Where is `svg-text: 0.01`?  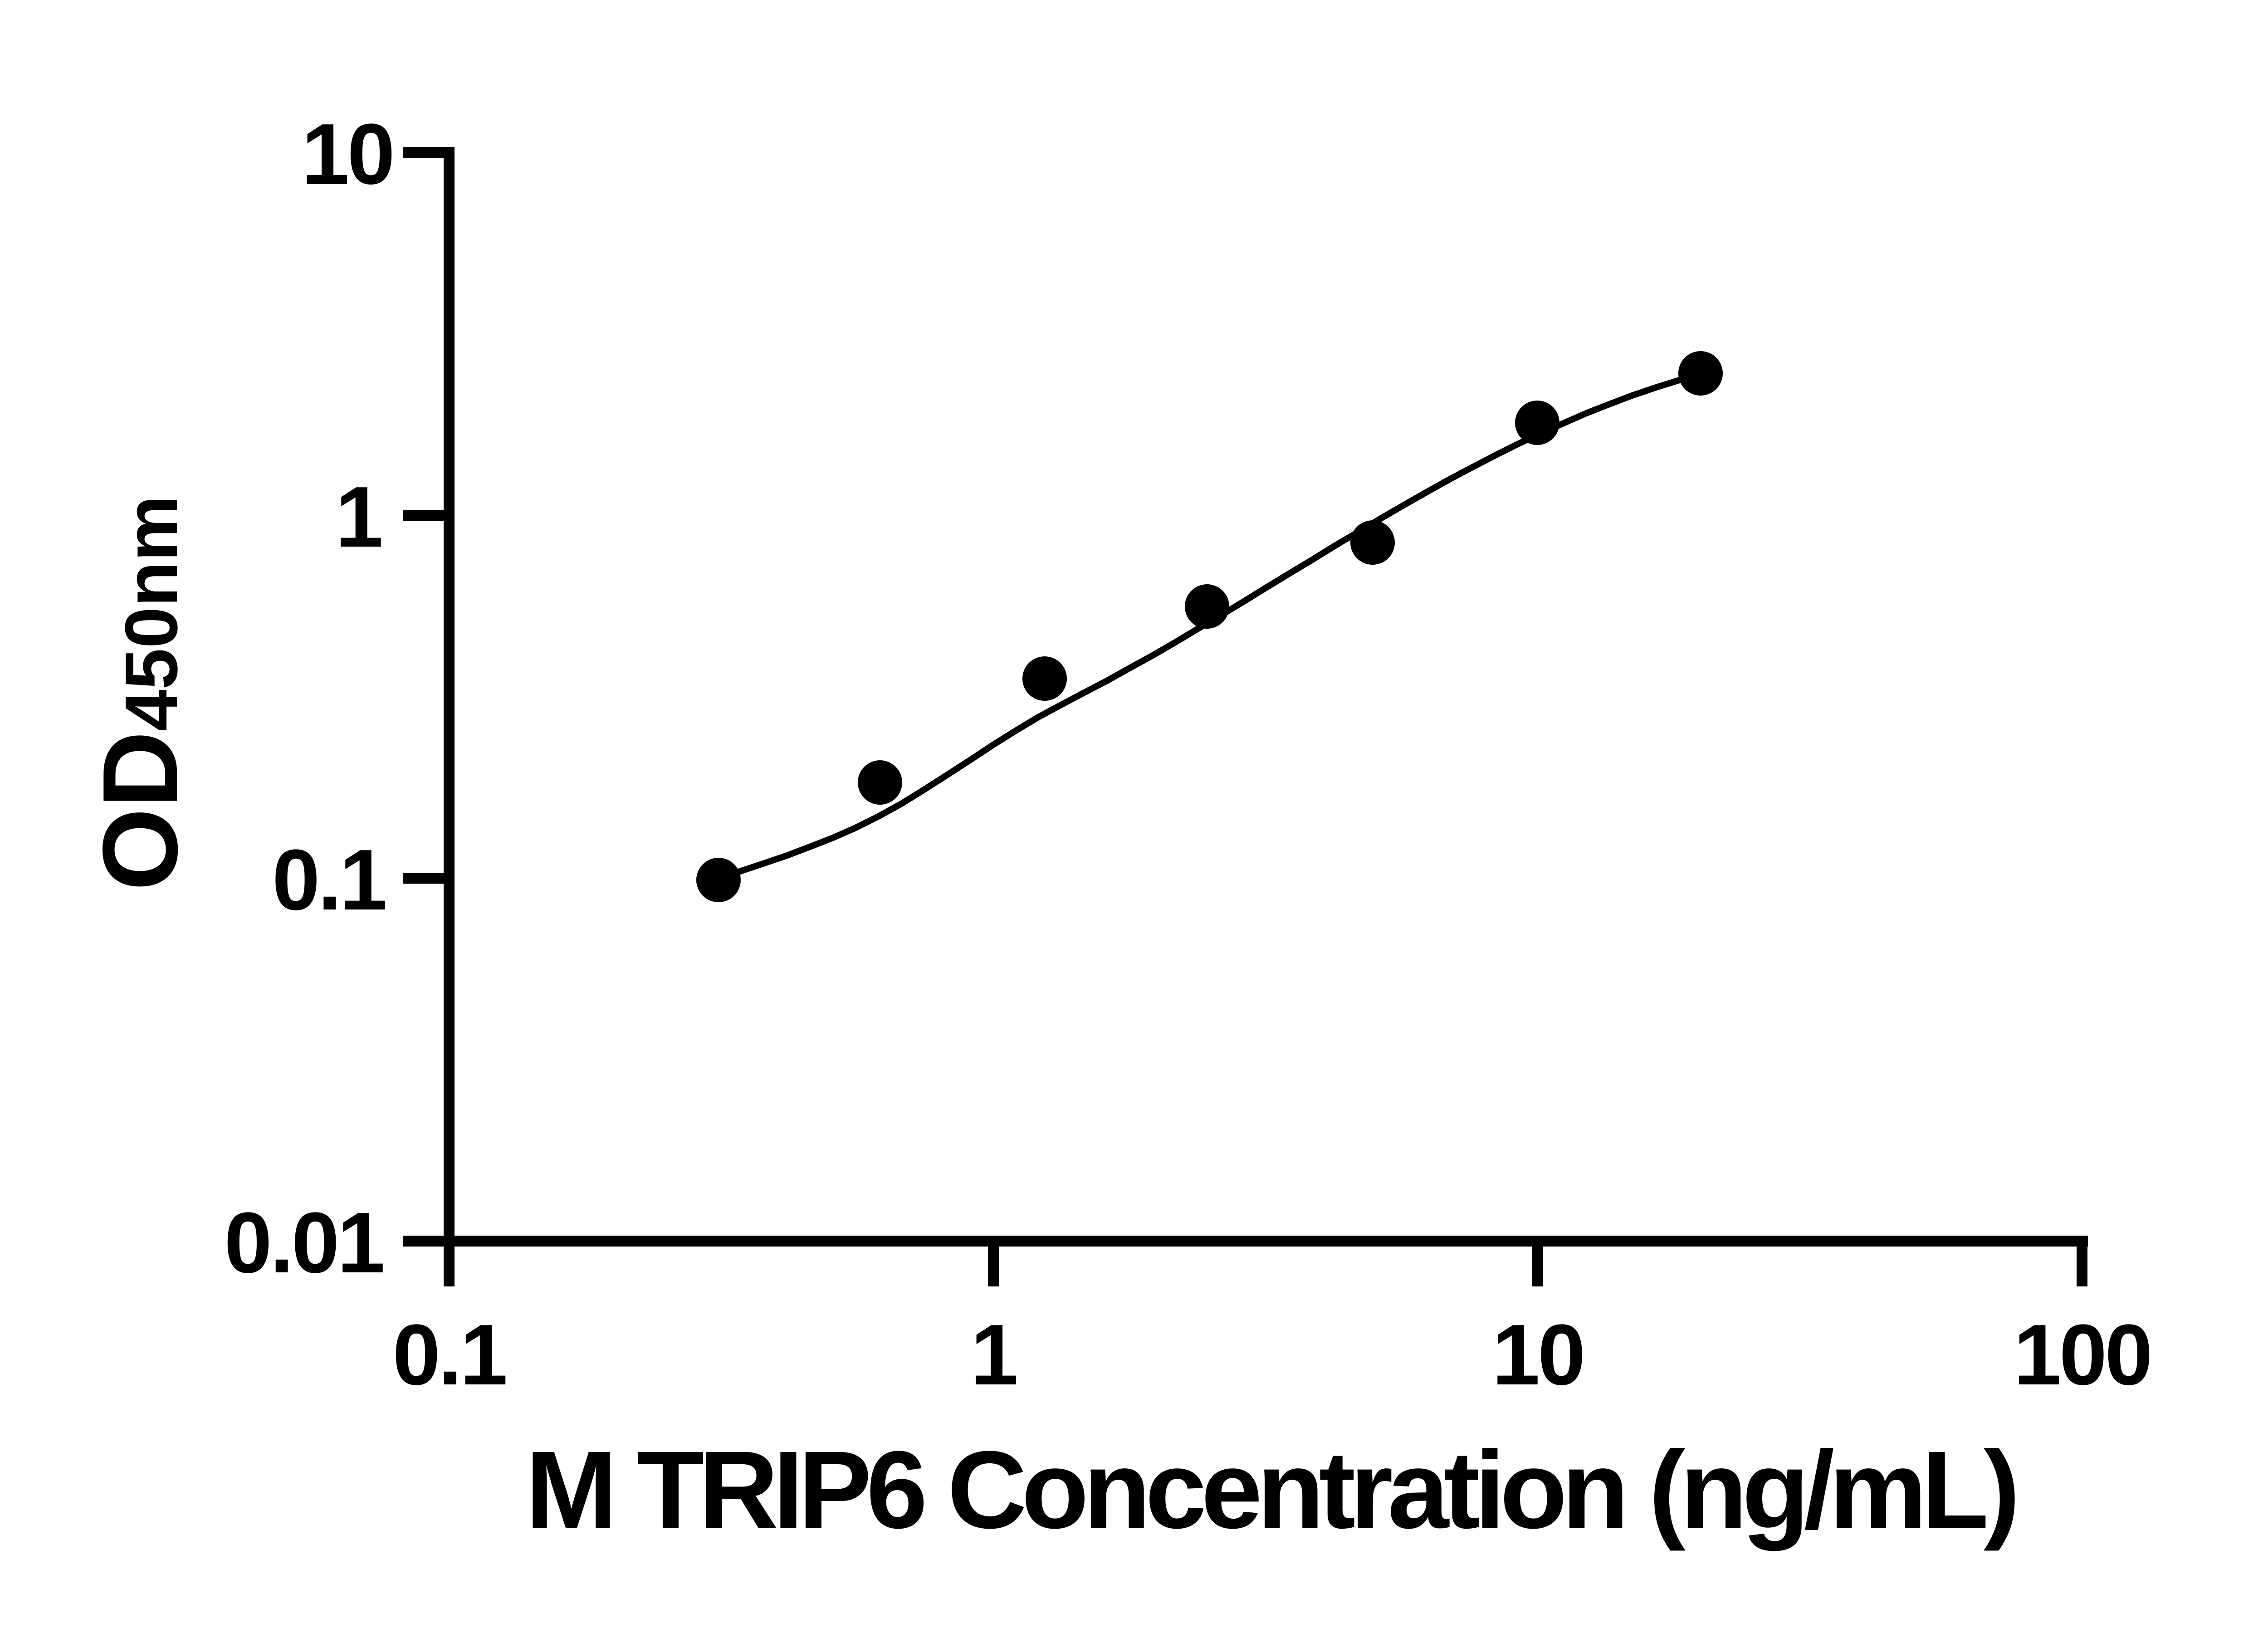
svg-text: 0.01 is located at coordinates (304, 1243).